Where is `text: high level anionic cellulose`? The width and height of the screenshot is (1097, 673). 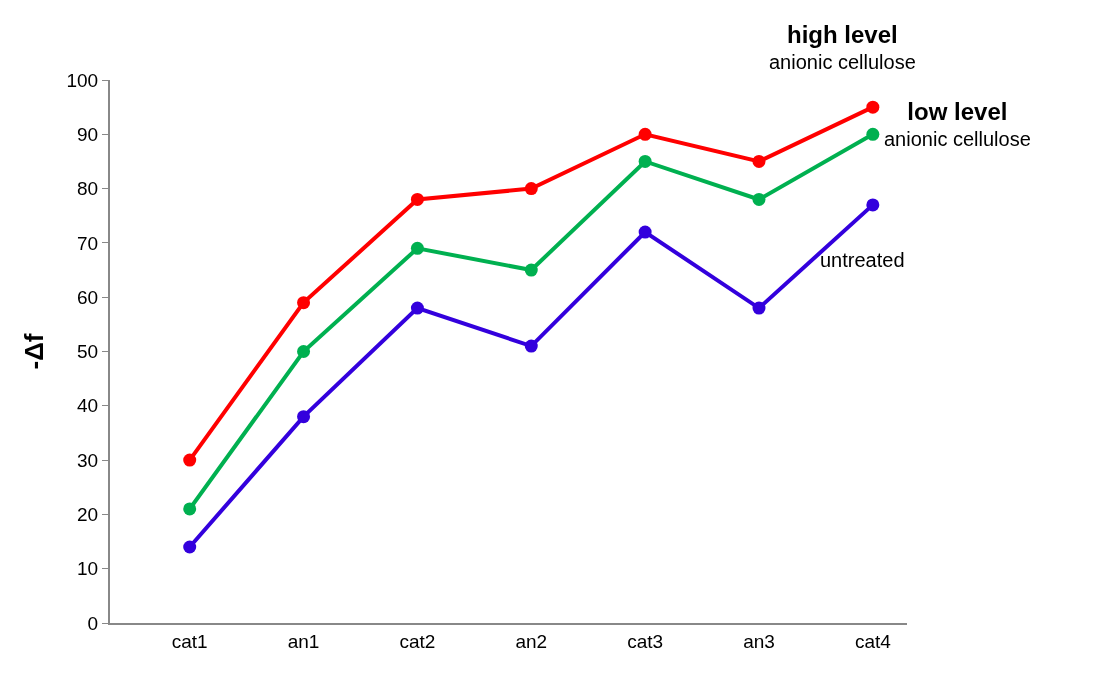 text: high level anionic cellulose is located at coordinates (842, 47).